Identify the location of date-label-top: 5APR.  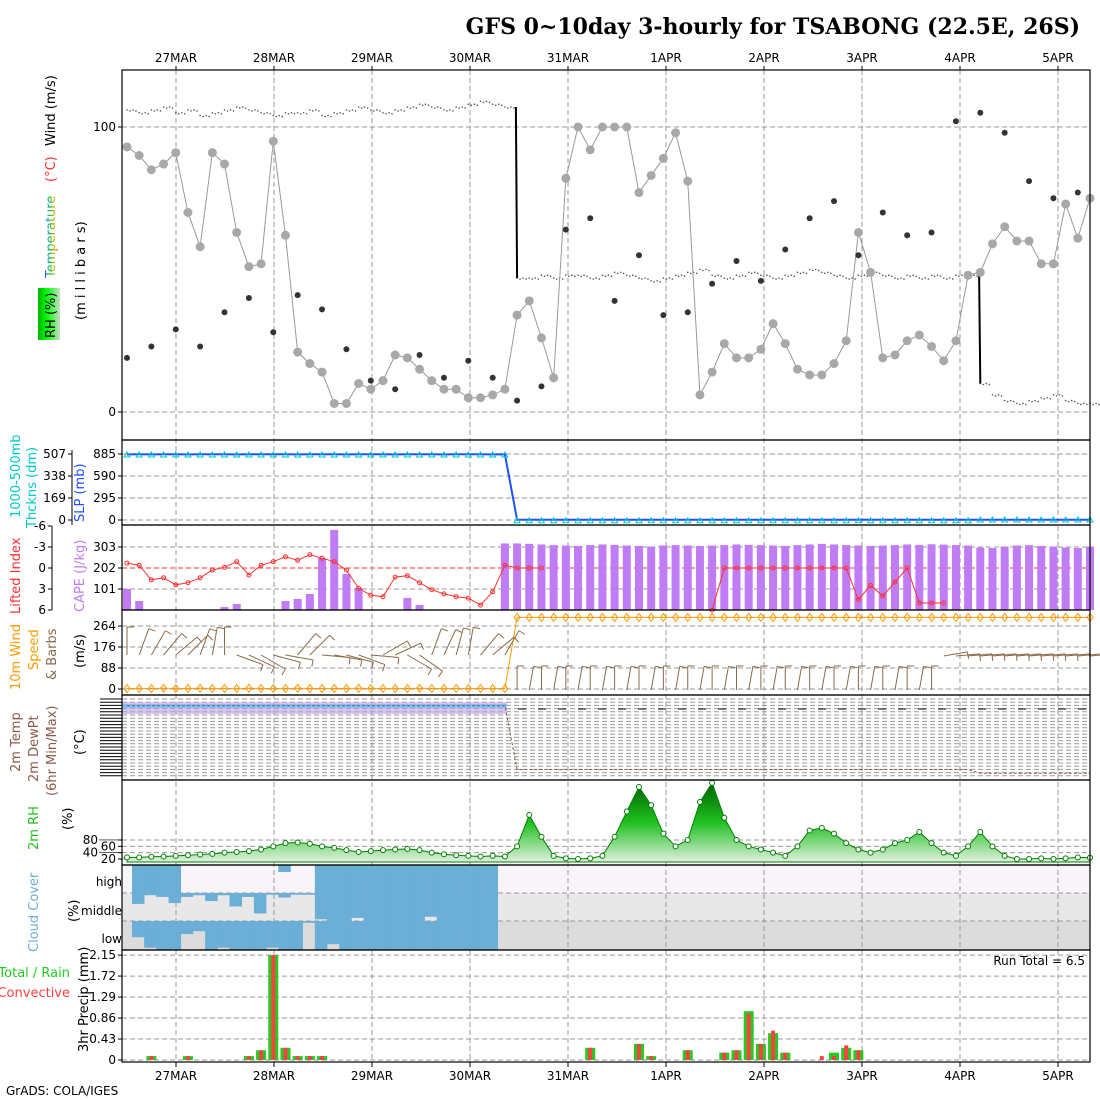
(1057, 58).